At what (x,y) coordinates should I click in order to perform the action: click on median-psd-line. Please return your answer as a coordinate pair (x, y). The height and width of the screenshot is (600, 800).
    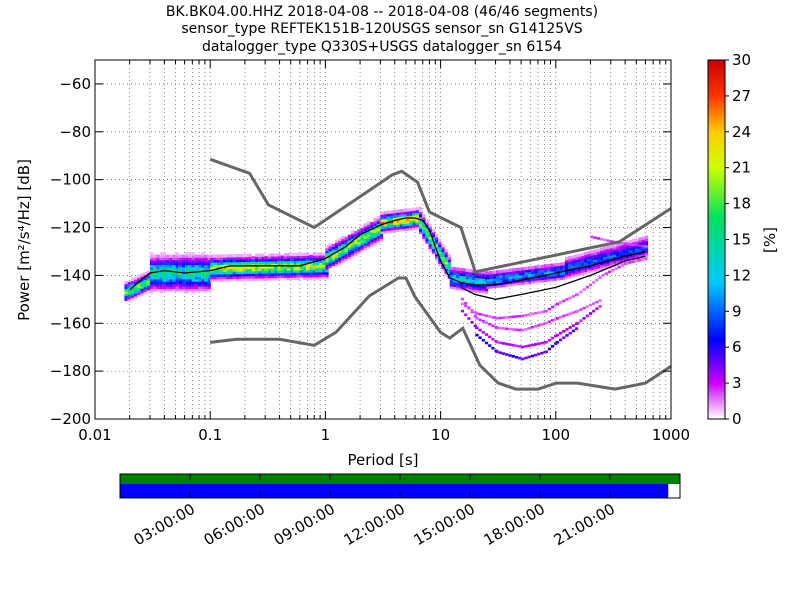
    Looking at the image, I should click on (387, 254).